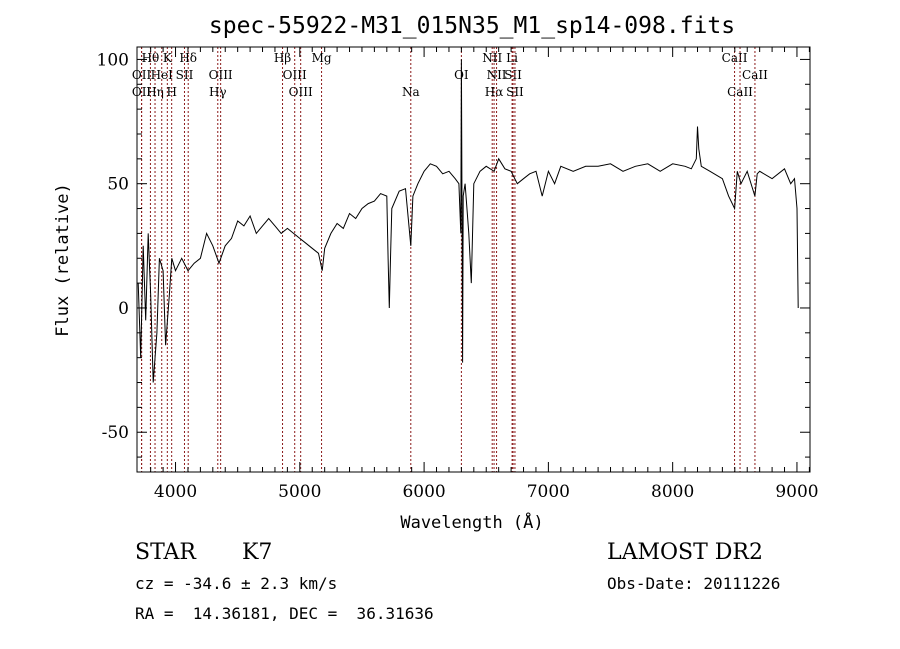 Image resolution: width=900 pixels, height=649 pixels. Describe the element at coordinates (694, 583) in the screenshot. I see `observation-date: Obs-Date: 20111226` at that location.